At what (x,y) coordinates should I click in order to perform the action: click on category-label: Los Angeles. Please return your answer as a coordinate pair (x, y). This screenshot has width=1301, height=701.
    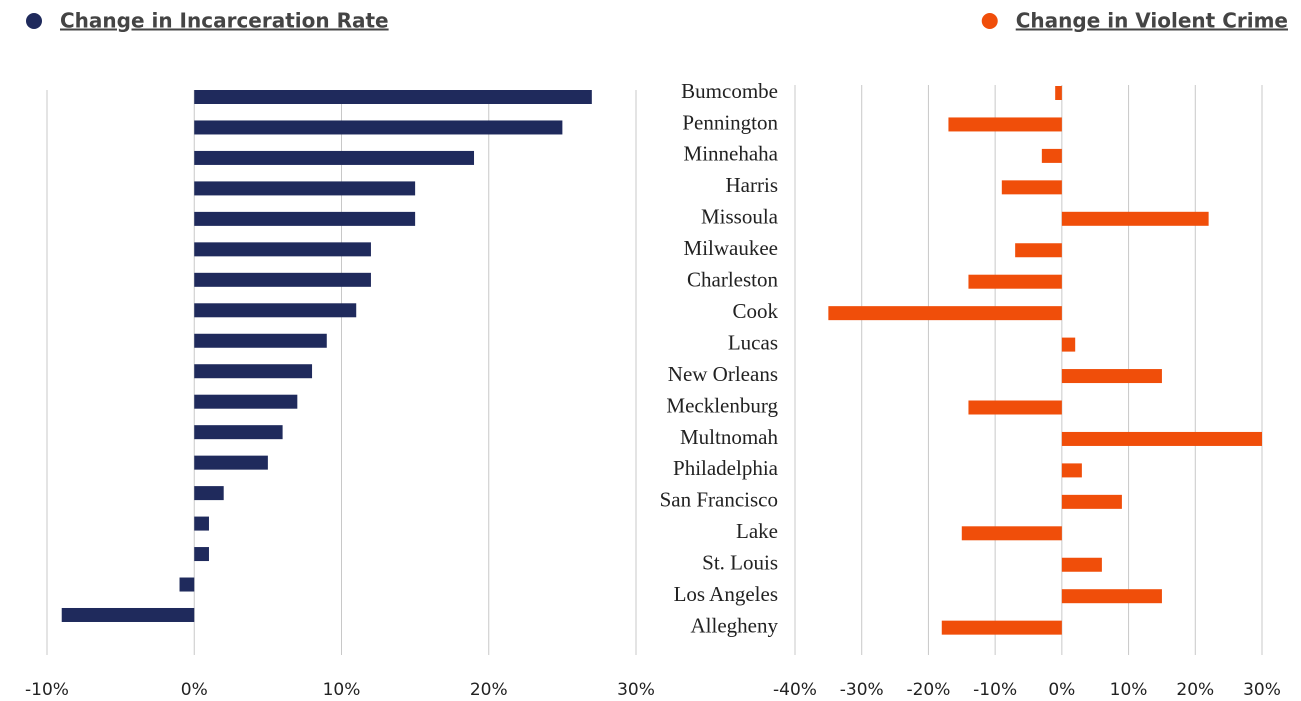
    Looking at the image, I should click on (726, 594).